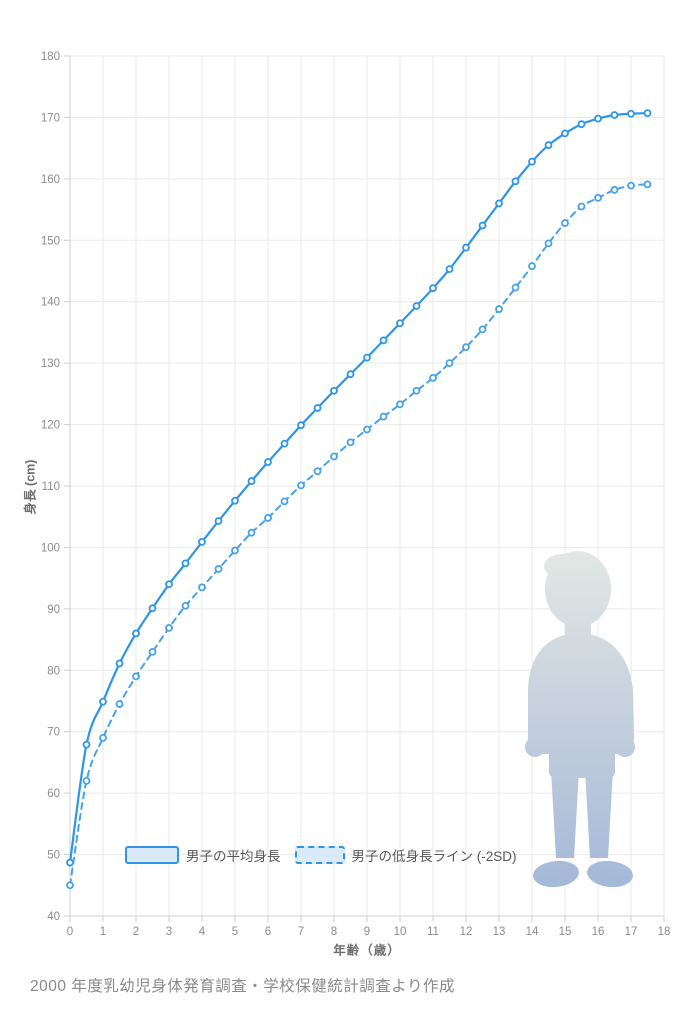 The height and width of the screenshot is (1012, 690). I want to click on svg-text: 180, so click(50, 57).